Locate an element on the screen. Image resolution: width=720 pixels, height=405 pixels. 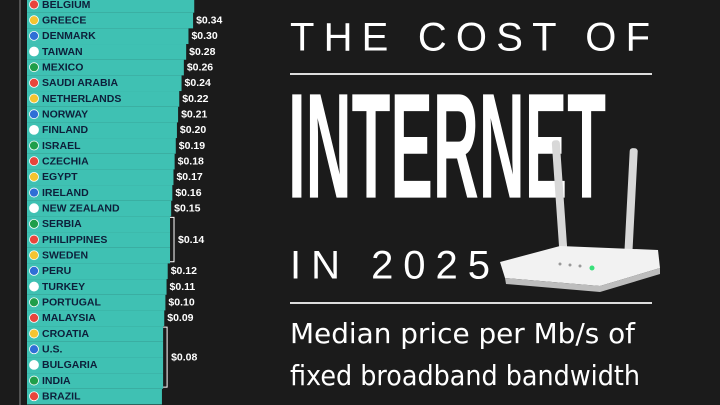
router-illustration is located at coordinates (580, 216).